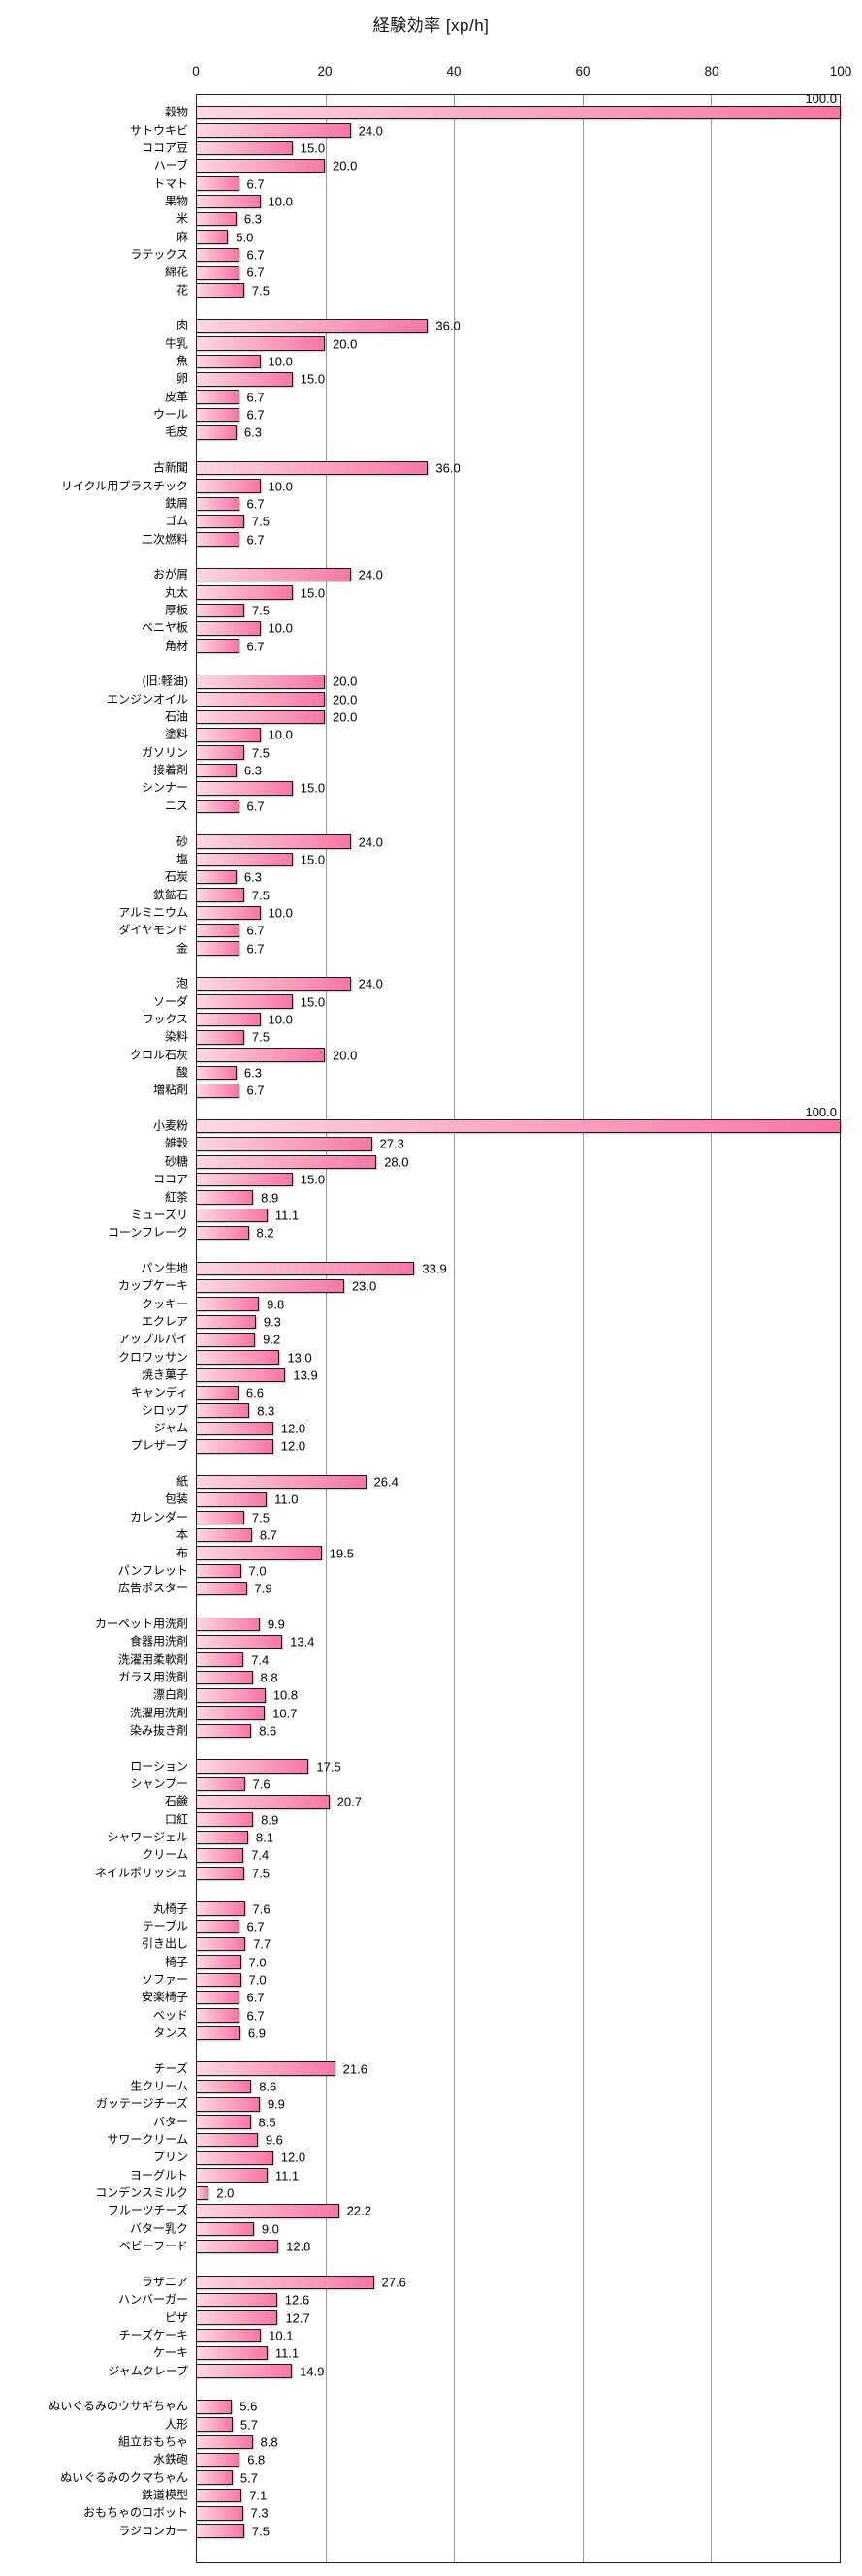 The height and width of the screenshot is (2576, 862). What do you see at coordinates (522, 73) in the screenshot?
I see `x-axis: 0 20 40 60 80 100` at bounding box center [522, 73].